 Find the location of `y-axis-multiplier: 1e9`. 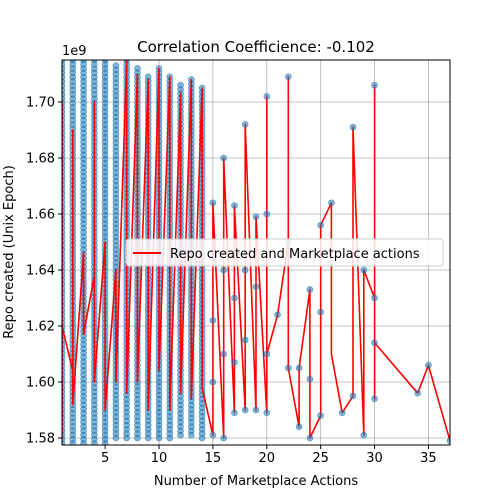

y-axis-multiplier: 1e9 is located at coordinates (74, 51).